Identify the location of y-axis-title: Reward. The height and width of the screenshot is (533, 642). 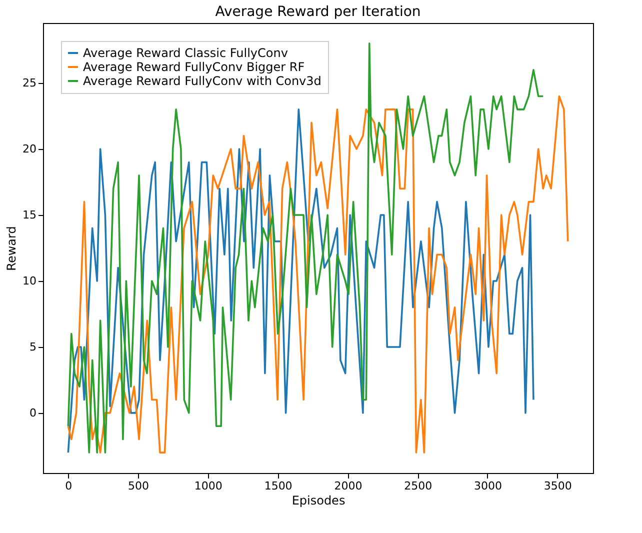
(11, 248).